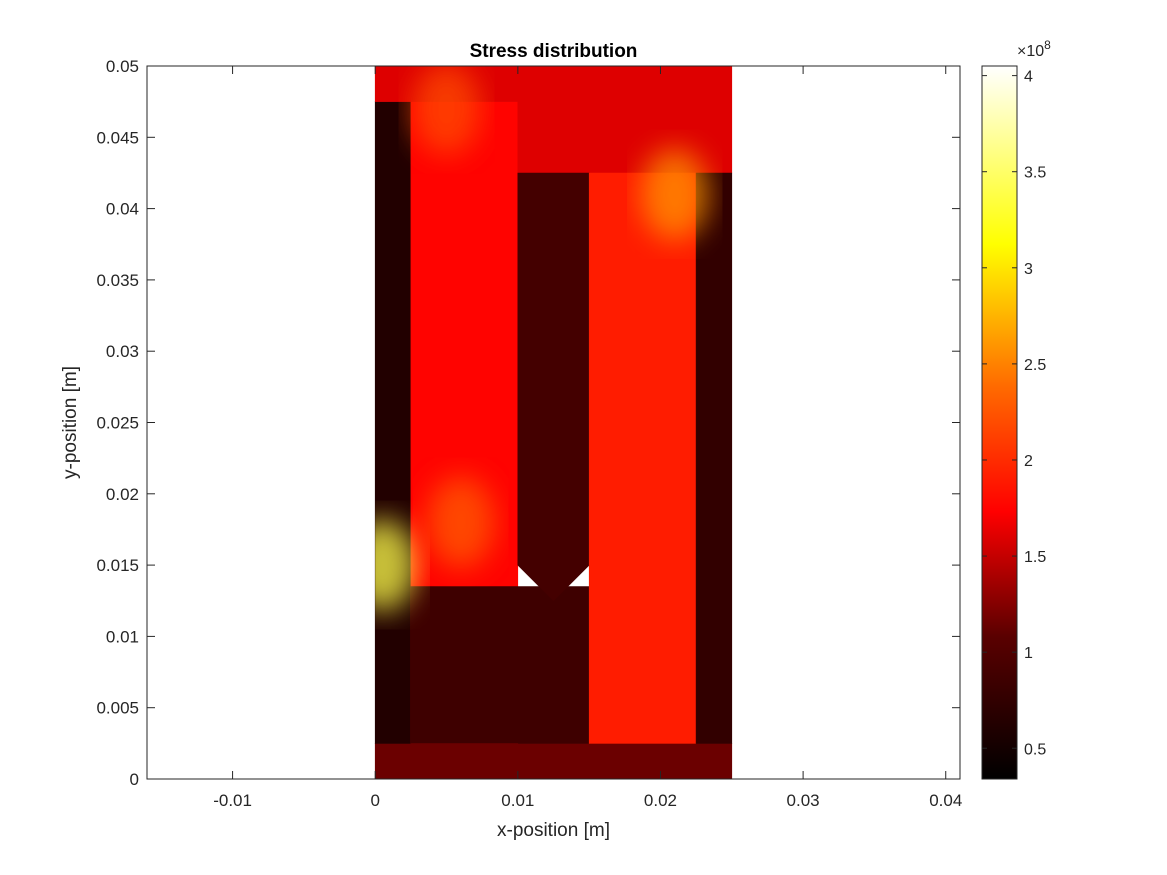 This screenshot has height=875, width=1167. I want to click on region-left-wall, so click(393, 422).